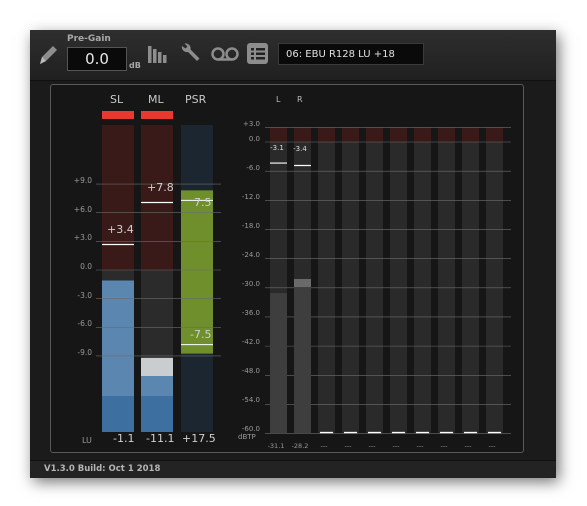 The image size is (587, 506). What do you see at coordinates (102, 469) in the screenshot?
I see `version-label: V1.3.0 Build: Oct 1 2018` at bounding box center [102, 469].